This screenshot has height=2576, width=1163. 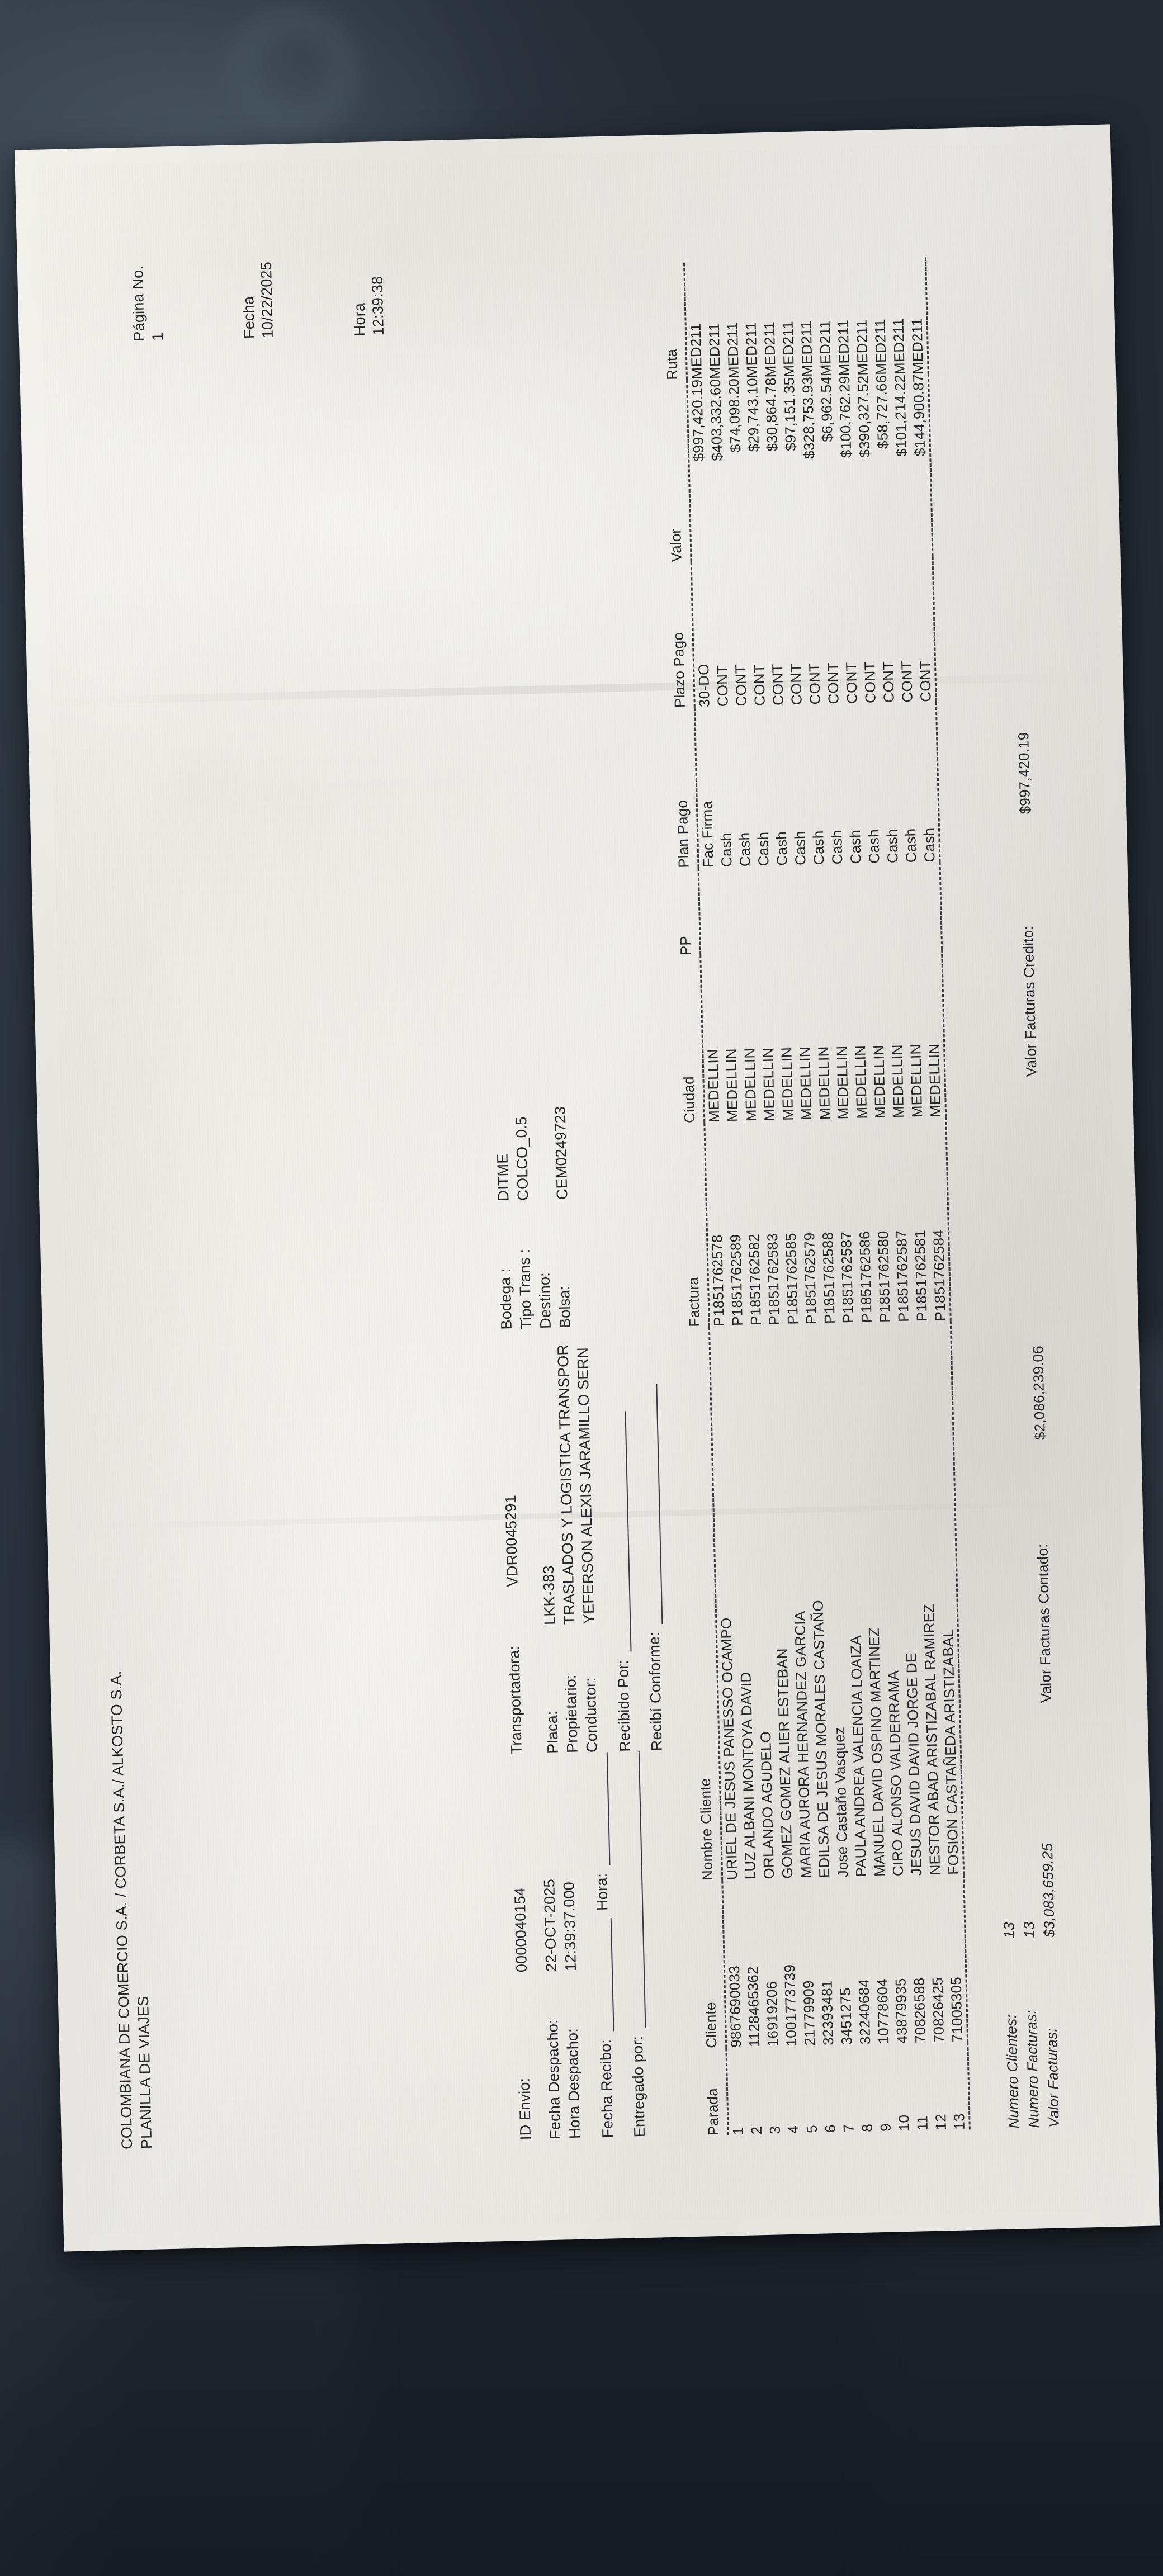 I want to click on fecha-despacho-value: 22-OCT-2025, so click(x=550, y=1925).